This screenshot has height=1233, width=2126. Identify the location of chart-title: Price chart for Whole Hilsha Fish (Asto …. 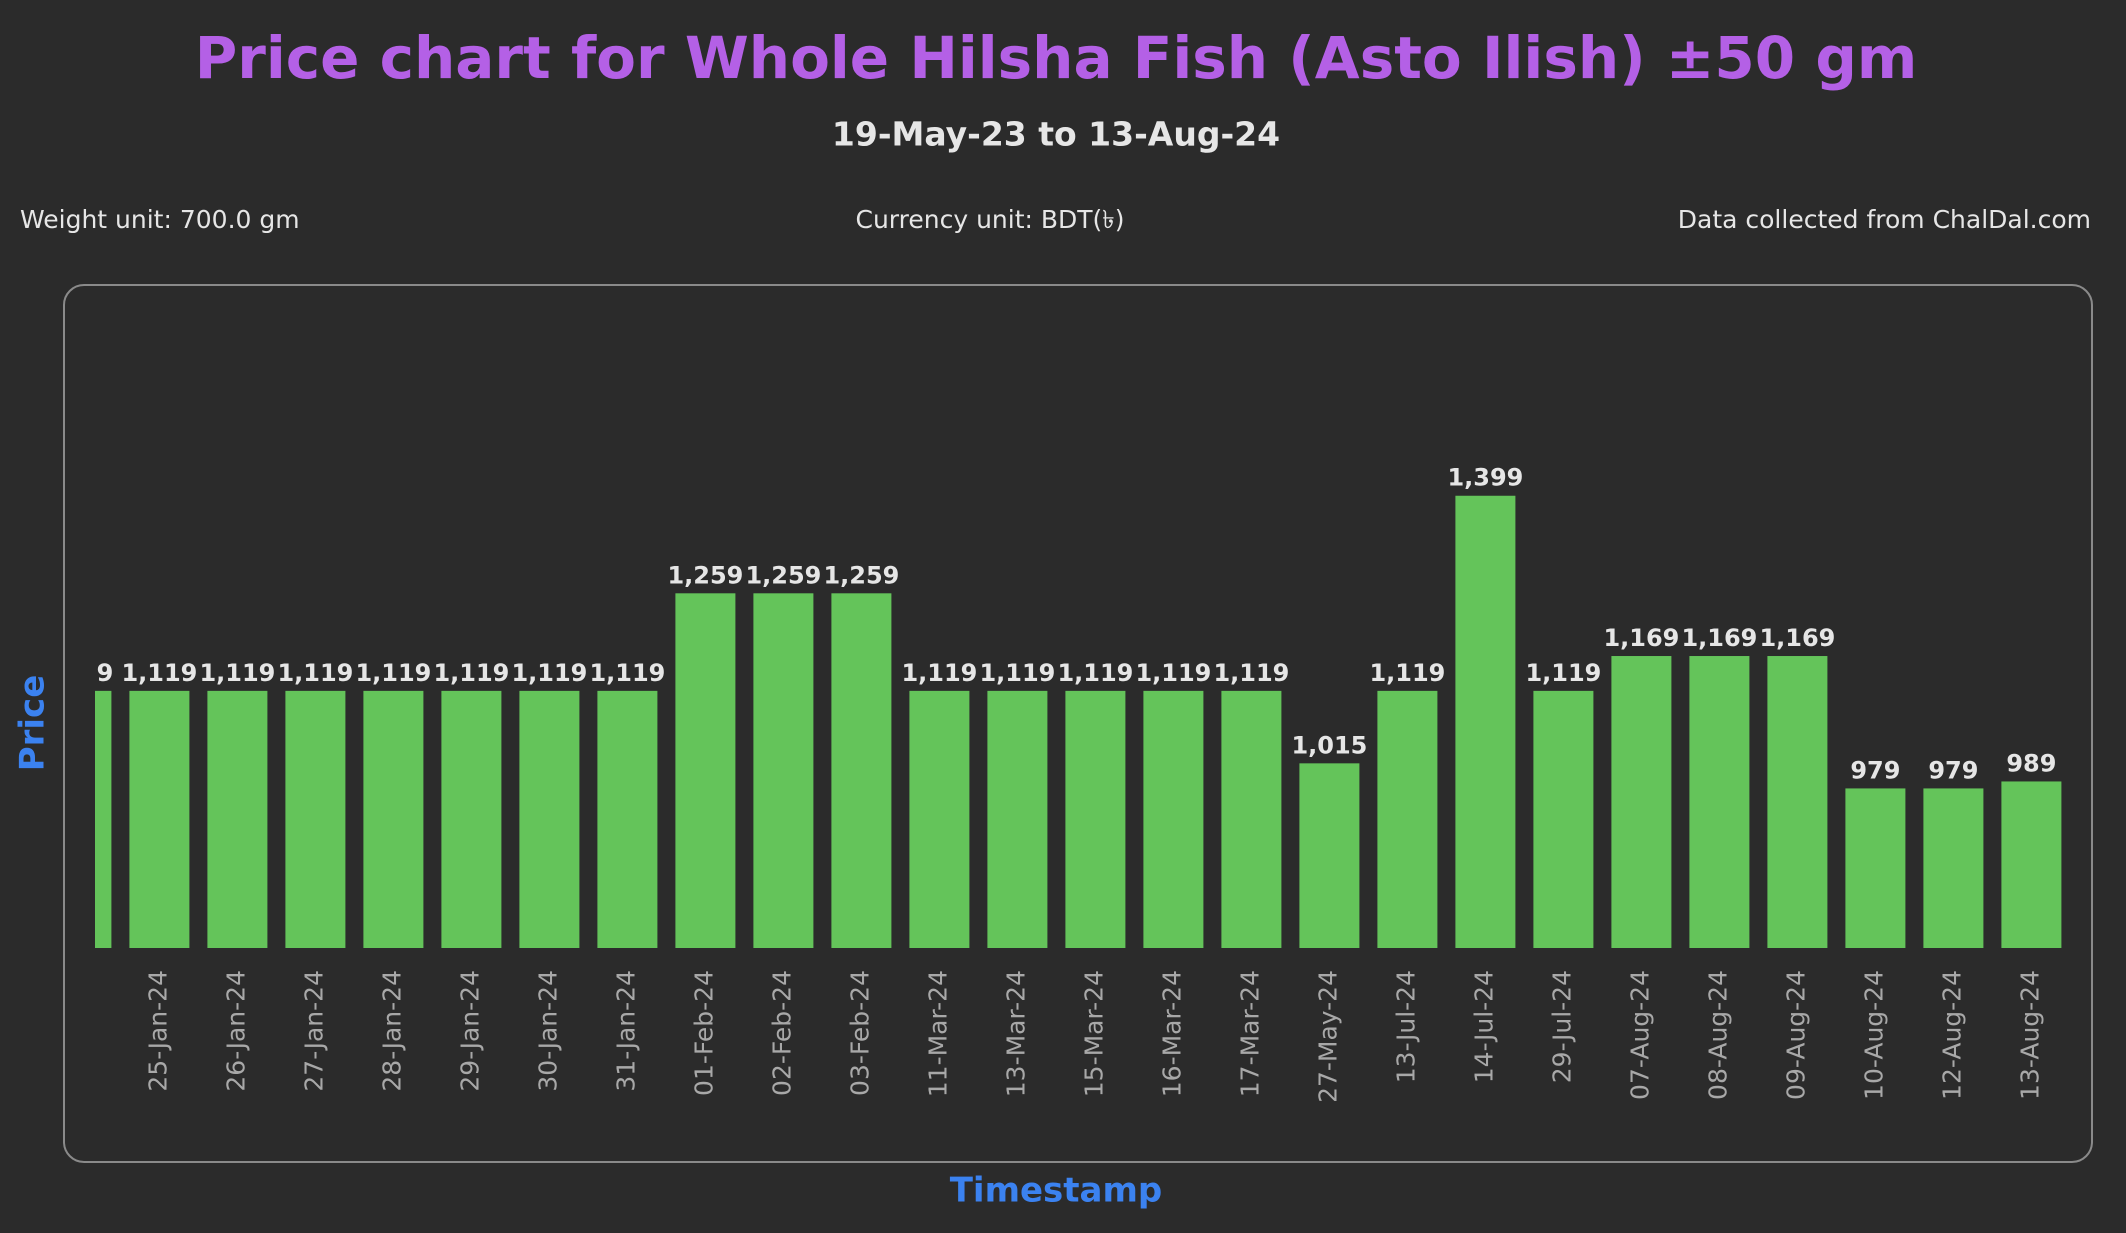
(1056, 58).